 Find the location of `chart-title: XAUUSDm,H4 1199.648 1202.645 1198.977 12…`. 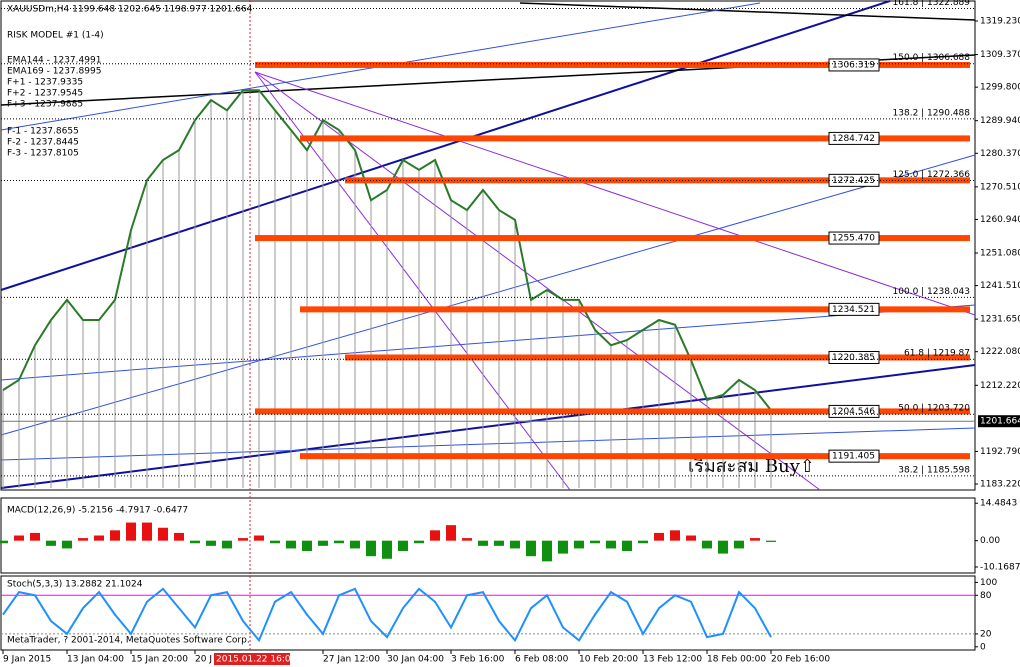

chart-title: XAUUSDm,H4 1199.648 1202.645 1198.977 12… is located at coordinates (130, 10).